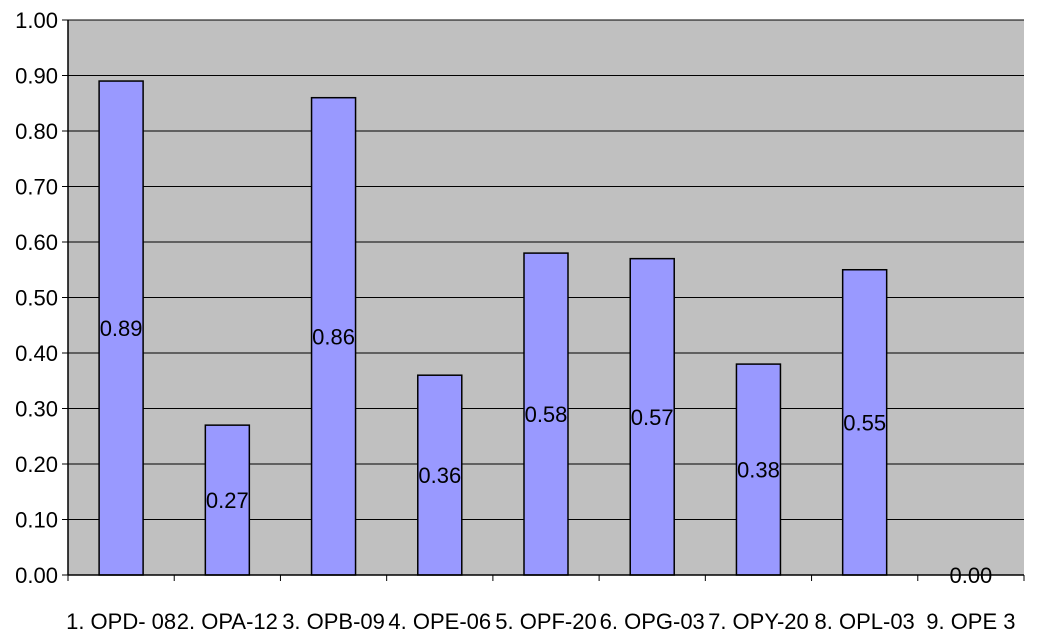 The width and height of the screenshot is (1045, 643). What do you see at coordinates (36, 76) in the screenshot?
I see `y-tick-label: 0.90` at bounding box center [36, 76].